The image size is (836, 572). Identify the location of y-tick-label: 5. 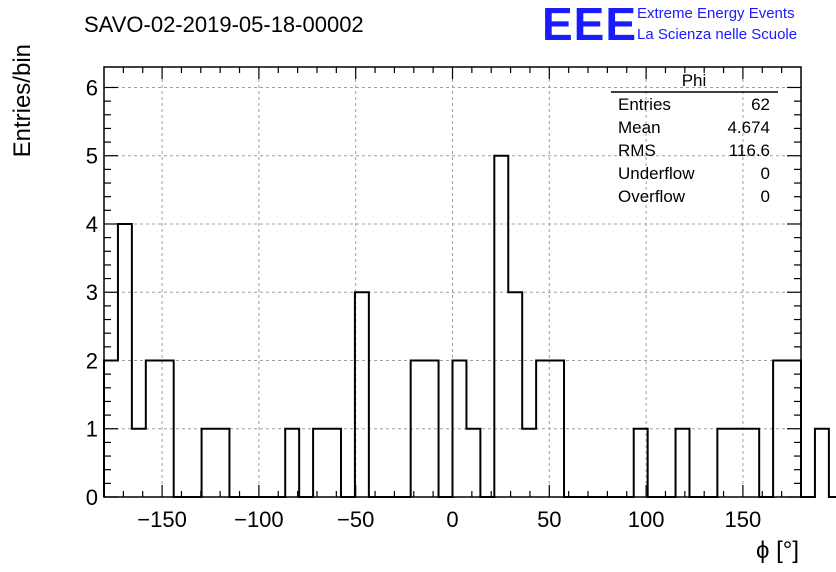
(92, 156).